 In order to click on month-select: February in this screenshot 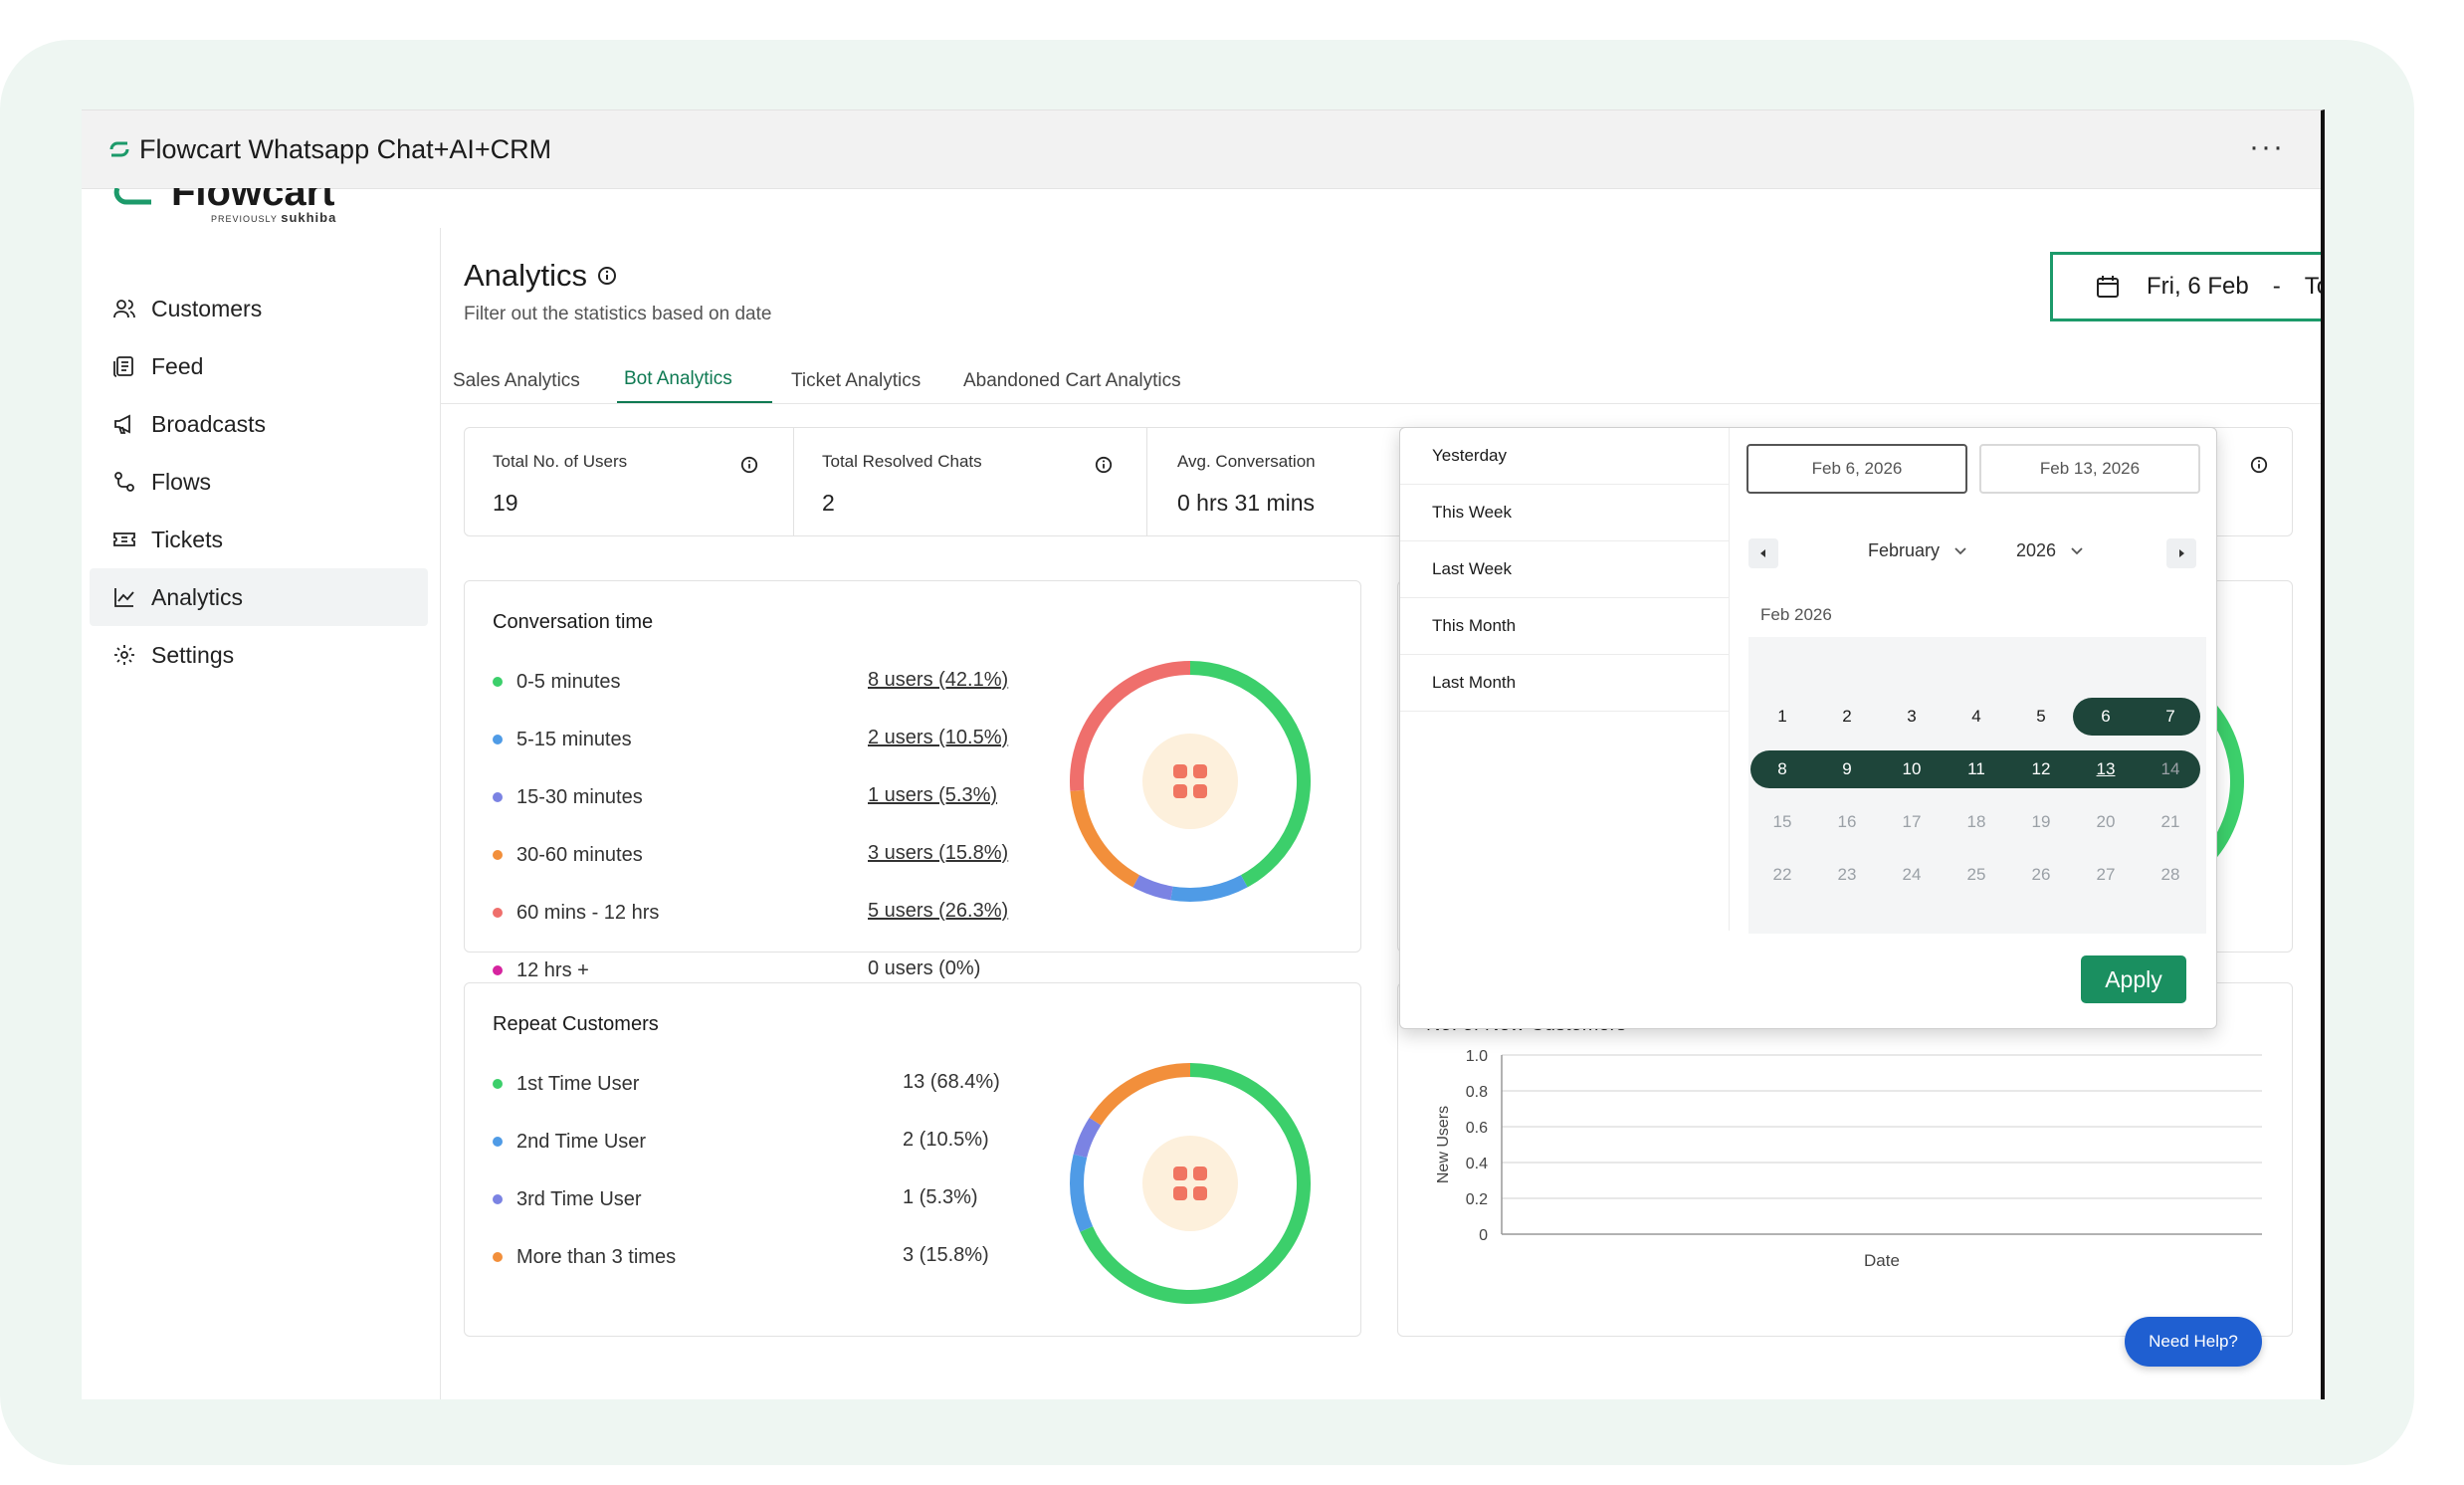, I will do `click(1918, 550)`.